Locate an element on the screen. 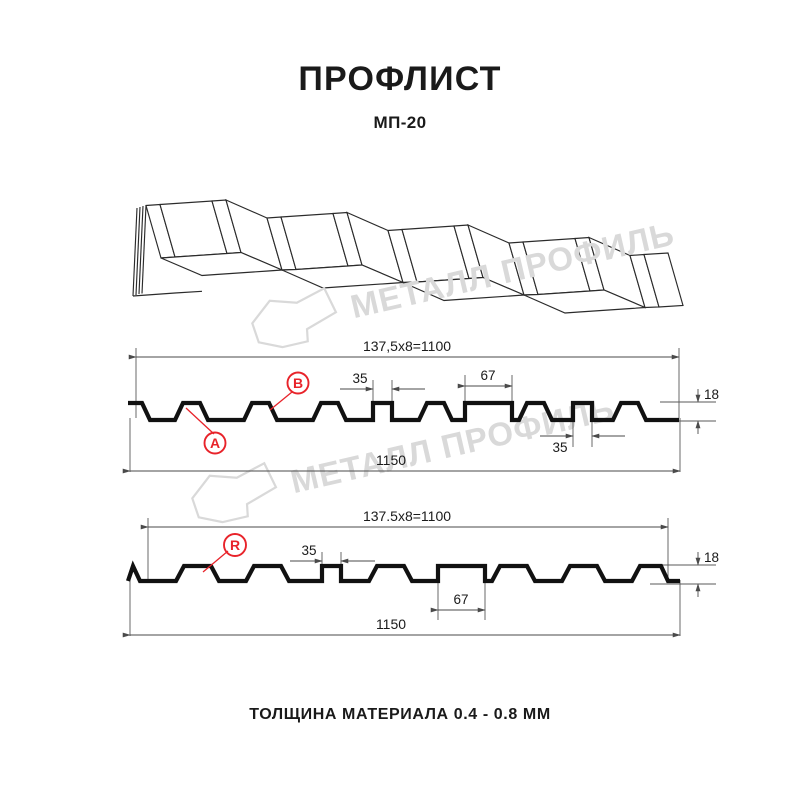 This screenshot has width=800, height=800. dim-overall-width-bottom-label: 1150 is located at coordinates (391, 624).